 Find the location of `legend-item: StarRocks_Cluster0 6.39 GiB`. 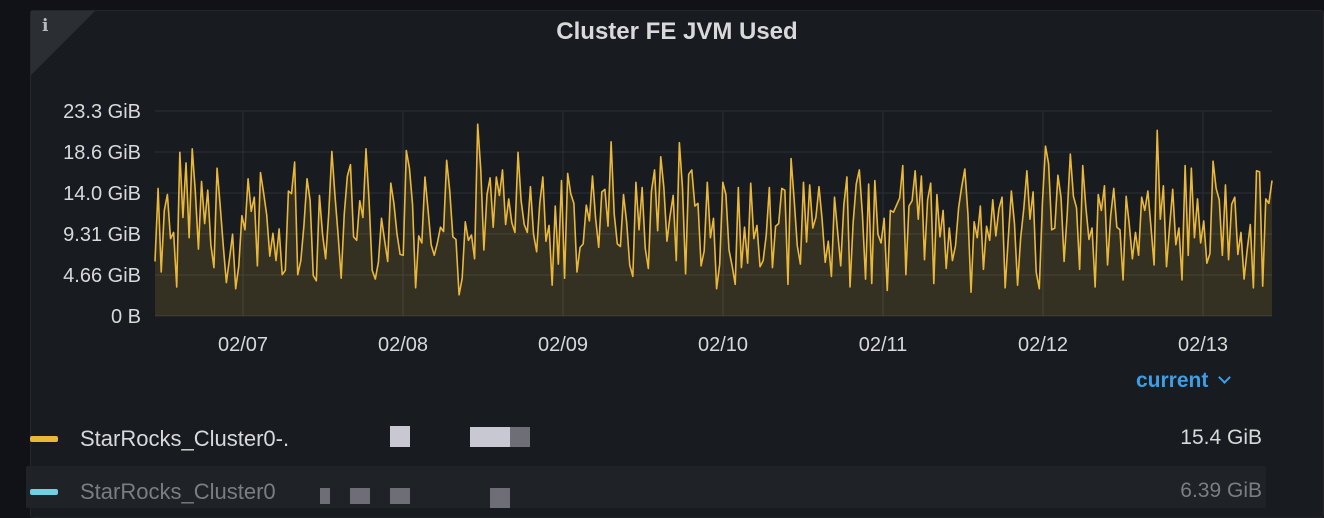

legend-item: StarRocks_Cluster0 6.39 GiB is located at coordinates (646, 487).